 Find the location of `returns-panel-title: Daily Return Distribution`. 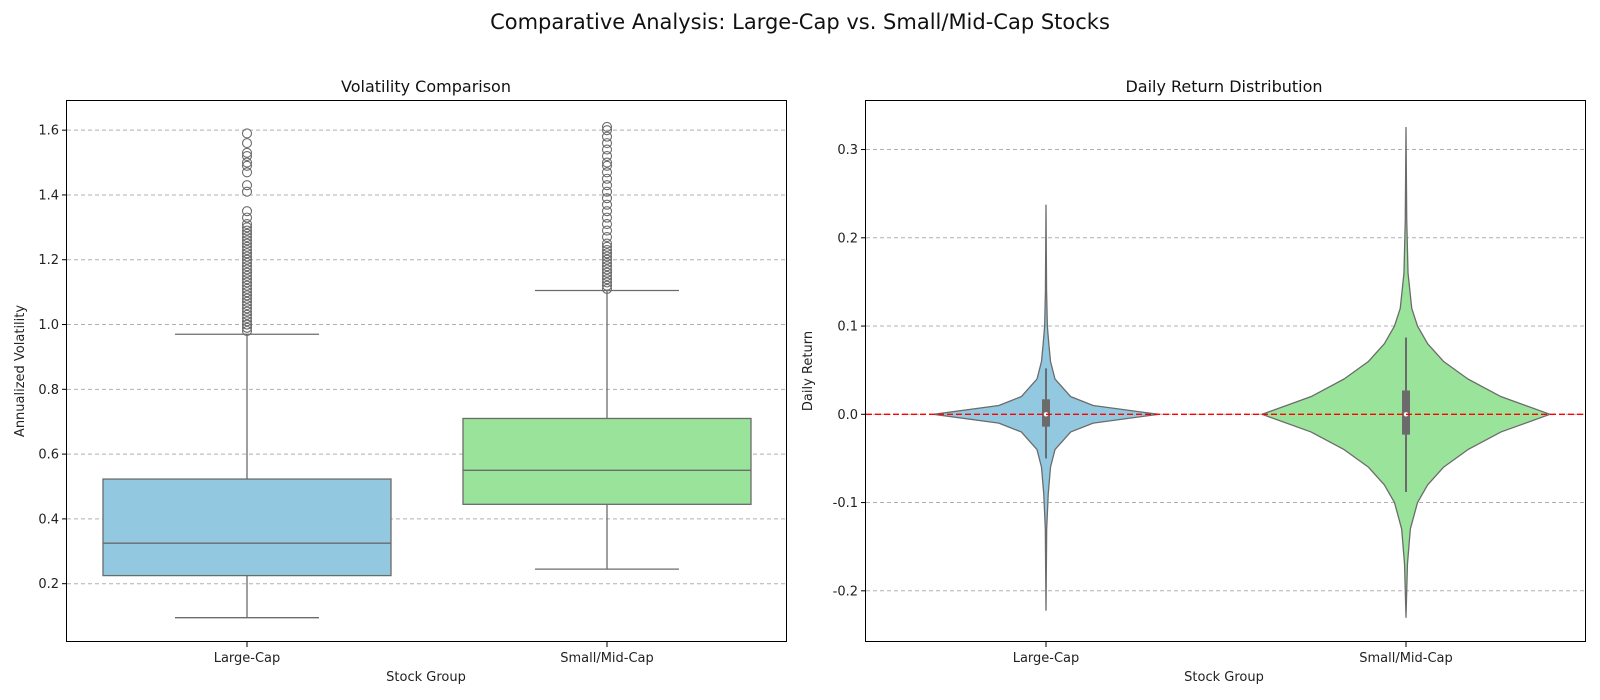

returns-panel-title: Daily Return Distribution is located at coordinates (1223, 86).